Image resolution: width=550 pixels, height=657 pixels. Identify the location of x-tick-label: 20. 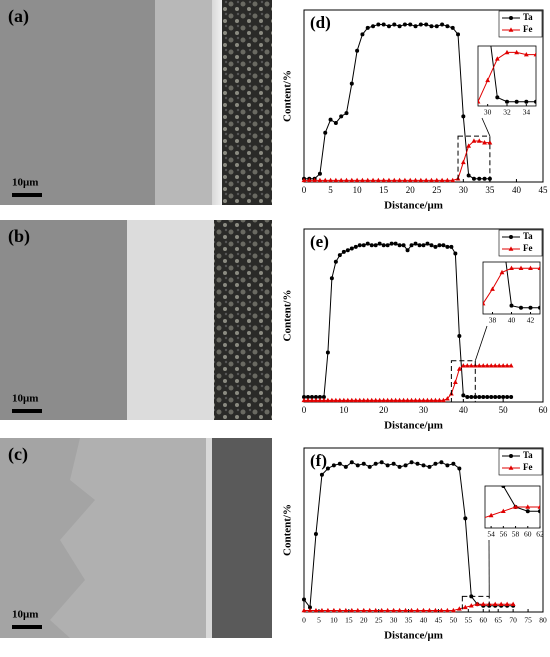
(364, 620).